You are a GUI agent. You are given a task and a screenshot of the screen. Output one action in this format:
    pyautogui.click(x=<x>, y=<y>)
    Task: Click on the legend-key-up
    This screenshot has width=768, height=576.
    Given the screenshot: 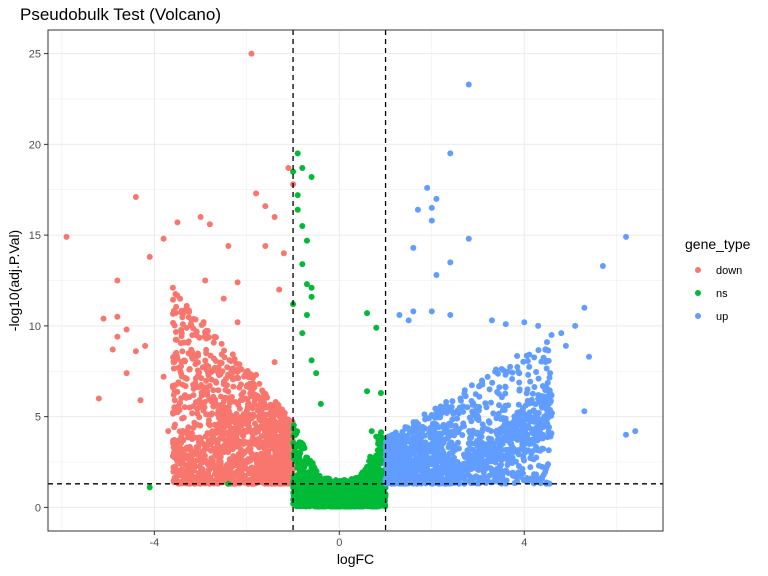 What is the action you would take?
    pyautogui.click(x=698, y=316)
    